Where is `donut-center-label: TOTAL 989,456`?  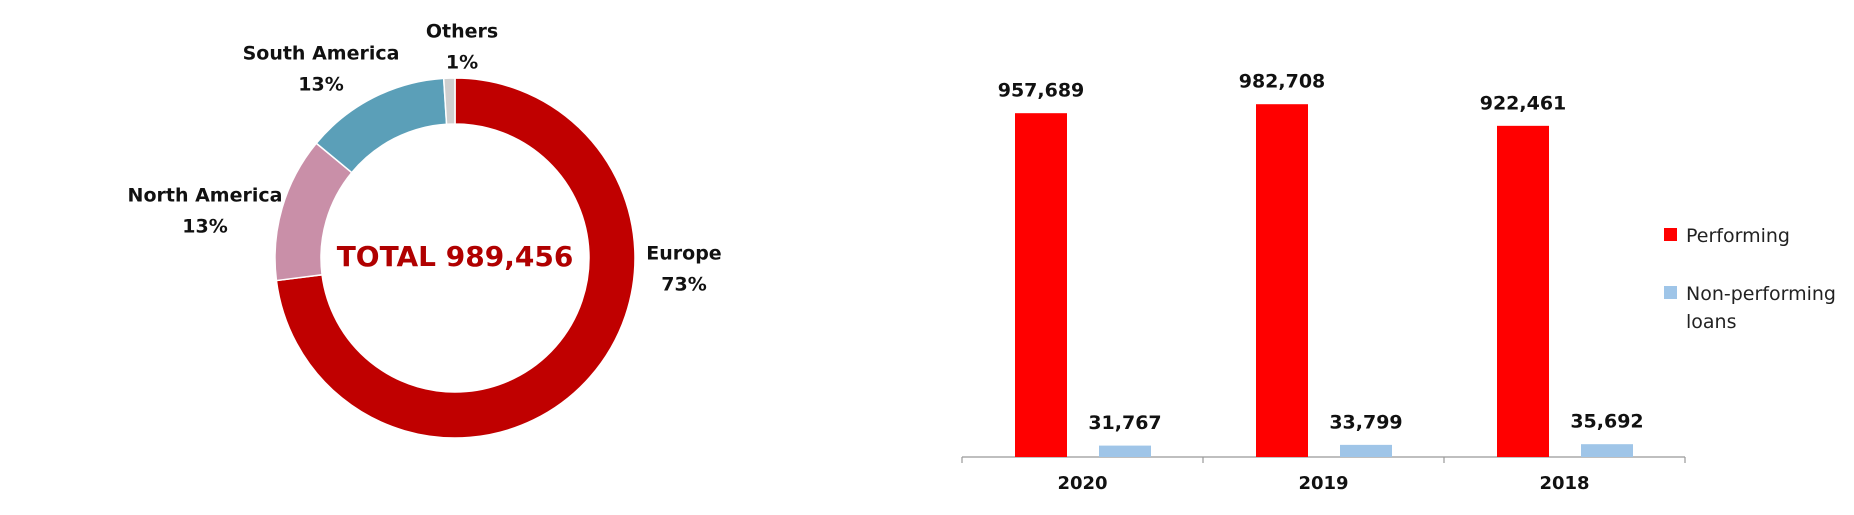 donut-center-label: TOTAL 989,456 is located at coordinates (455, 256).